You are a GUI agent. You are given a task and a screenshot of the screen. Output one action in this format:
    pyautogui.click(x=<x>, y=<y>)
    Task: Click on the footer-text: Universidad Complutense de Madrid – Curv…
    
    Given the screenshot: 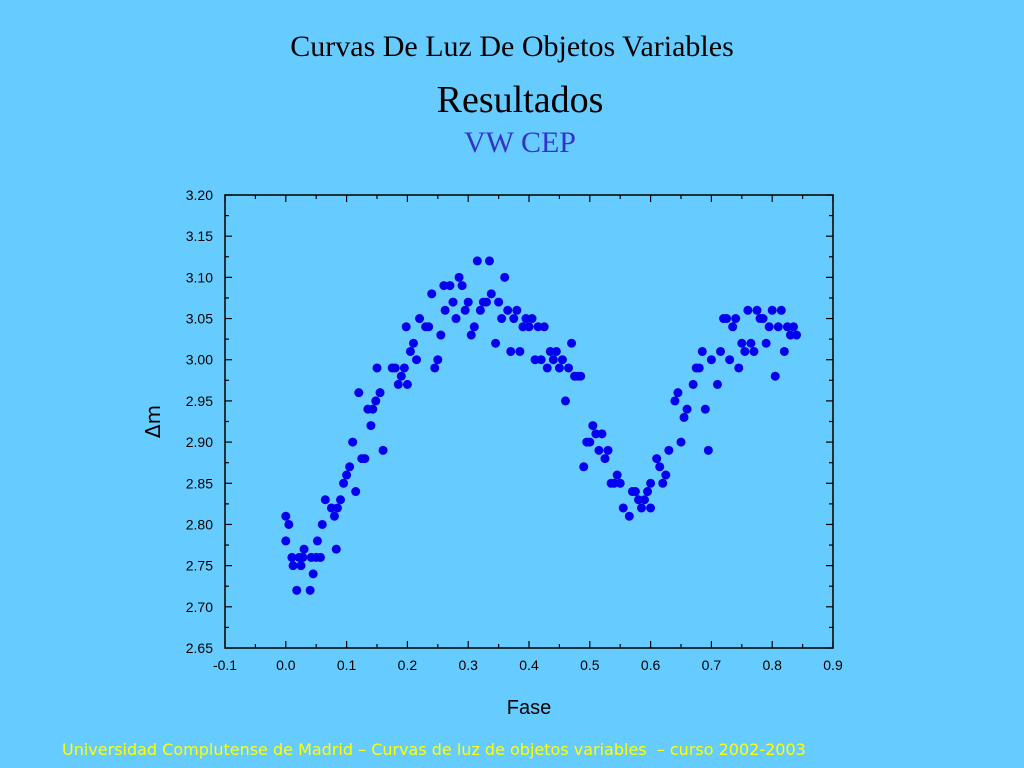 What is the action you would take?
    pyautogui.click(x=434, y=749)
    